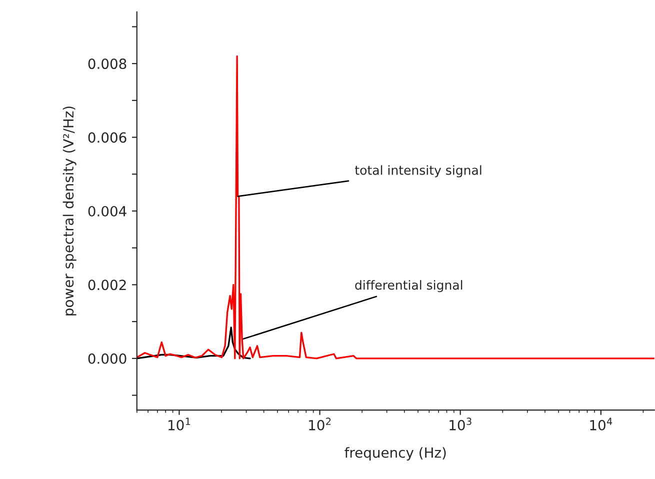 The width and height of the screenshot is (655, 479). What do you see at coordinates (107, 358) in the screenshot?
I see `y-tick-label: 0.000` at bounding box center [107, 358].